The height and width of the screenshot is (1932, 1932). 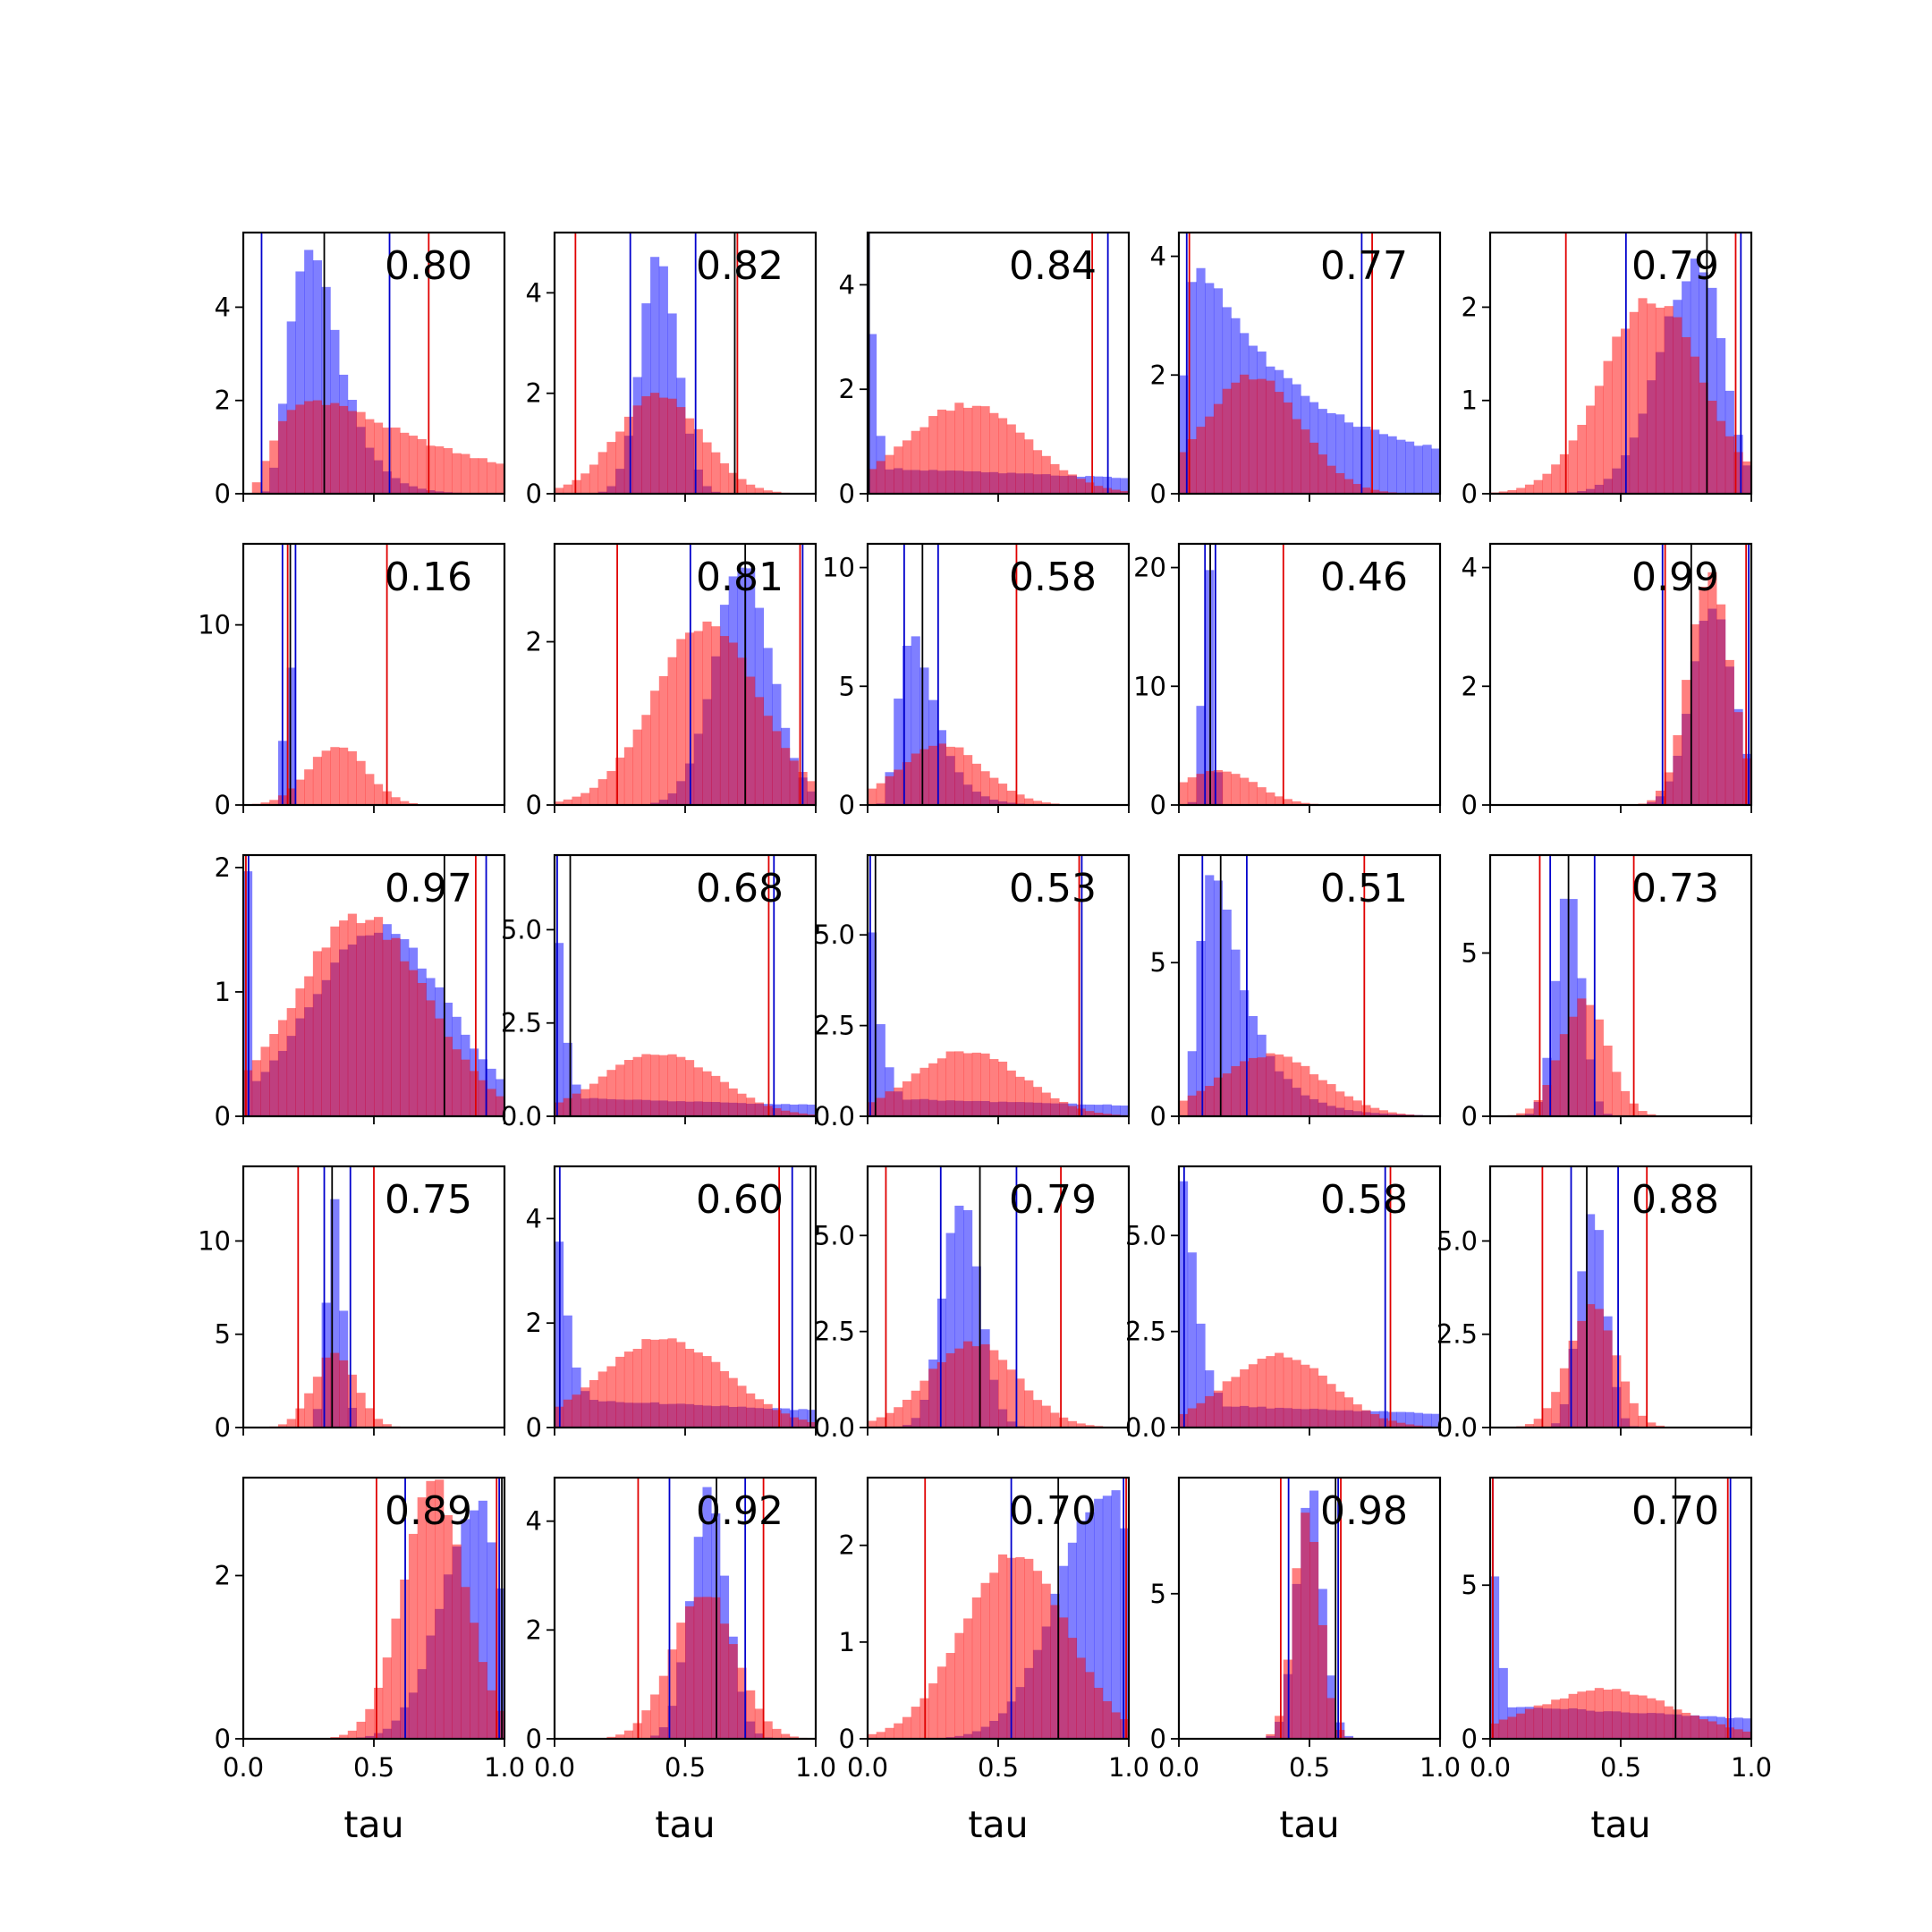 What do you see at coordinates (834, 934) in the screenshot?
I see `y-tick-label: 5.0` at bounding box center [834, 934].